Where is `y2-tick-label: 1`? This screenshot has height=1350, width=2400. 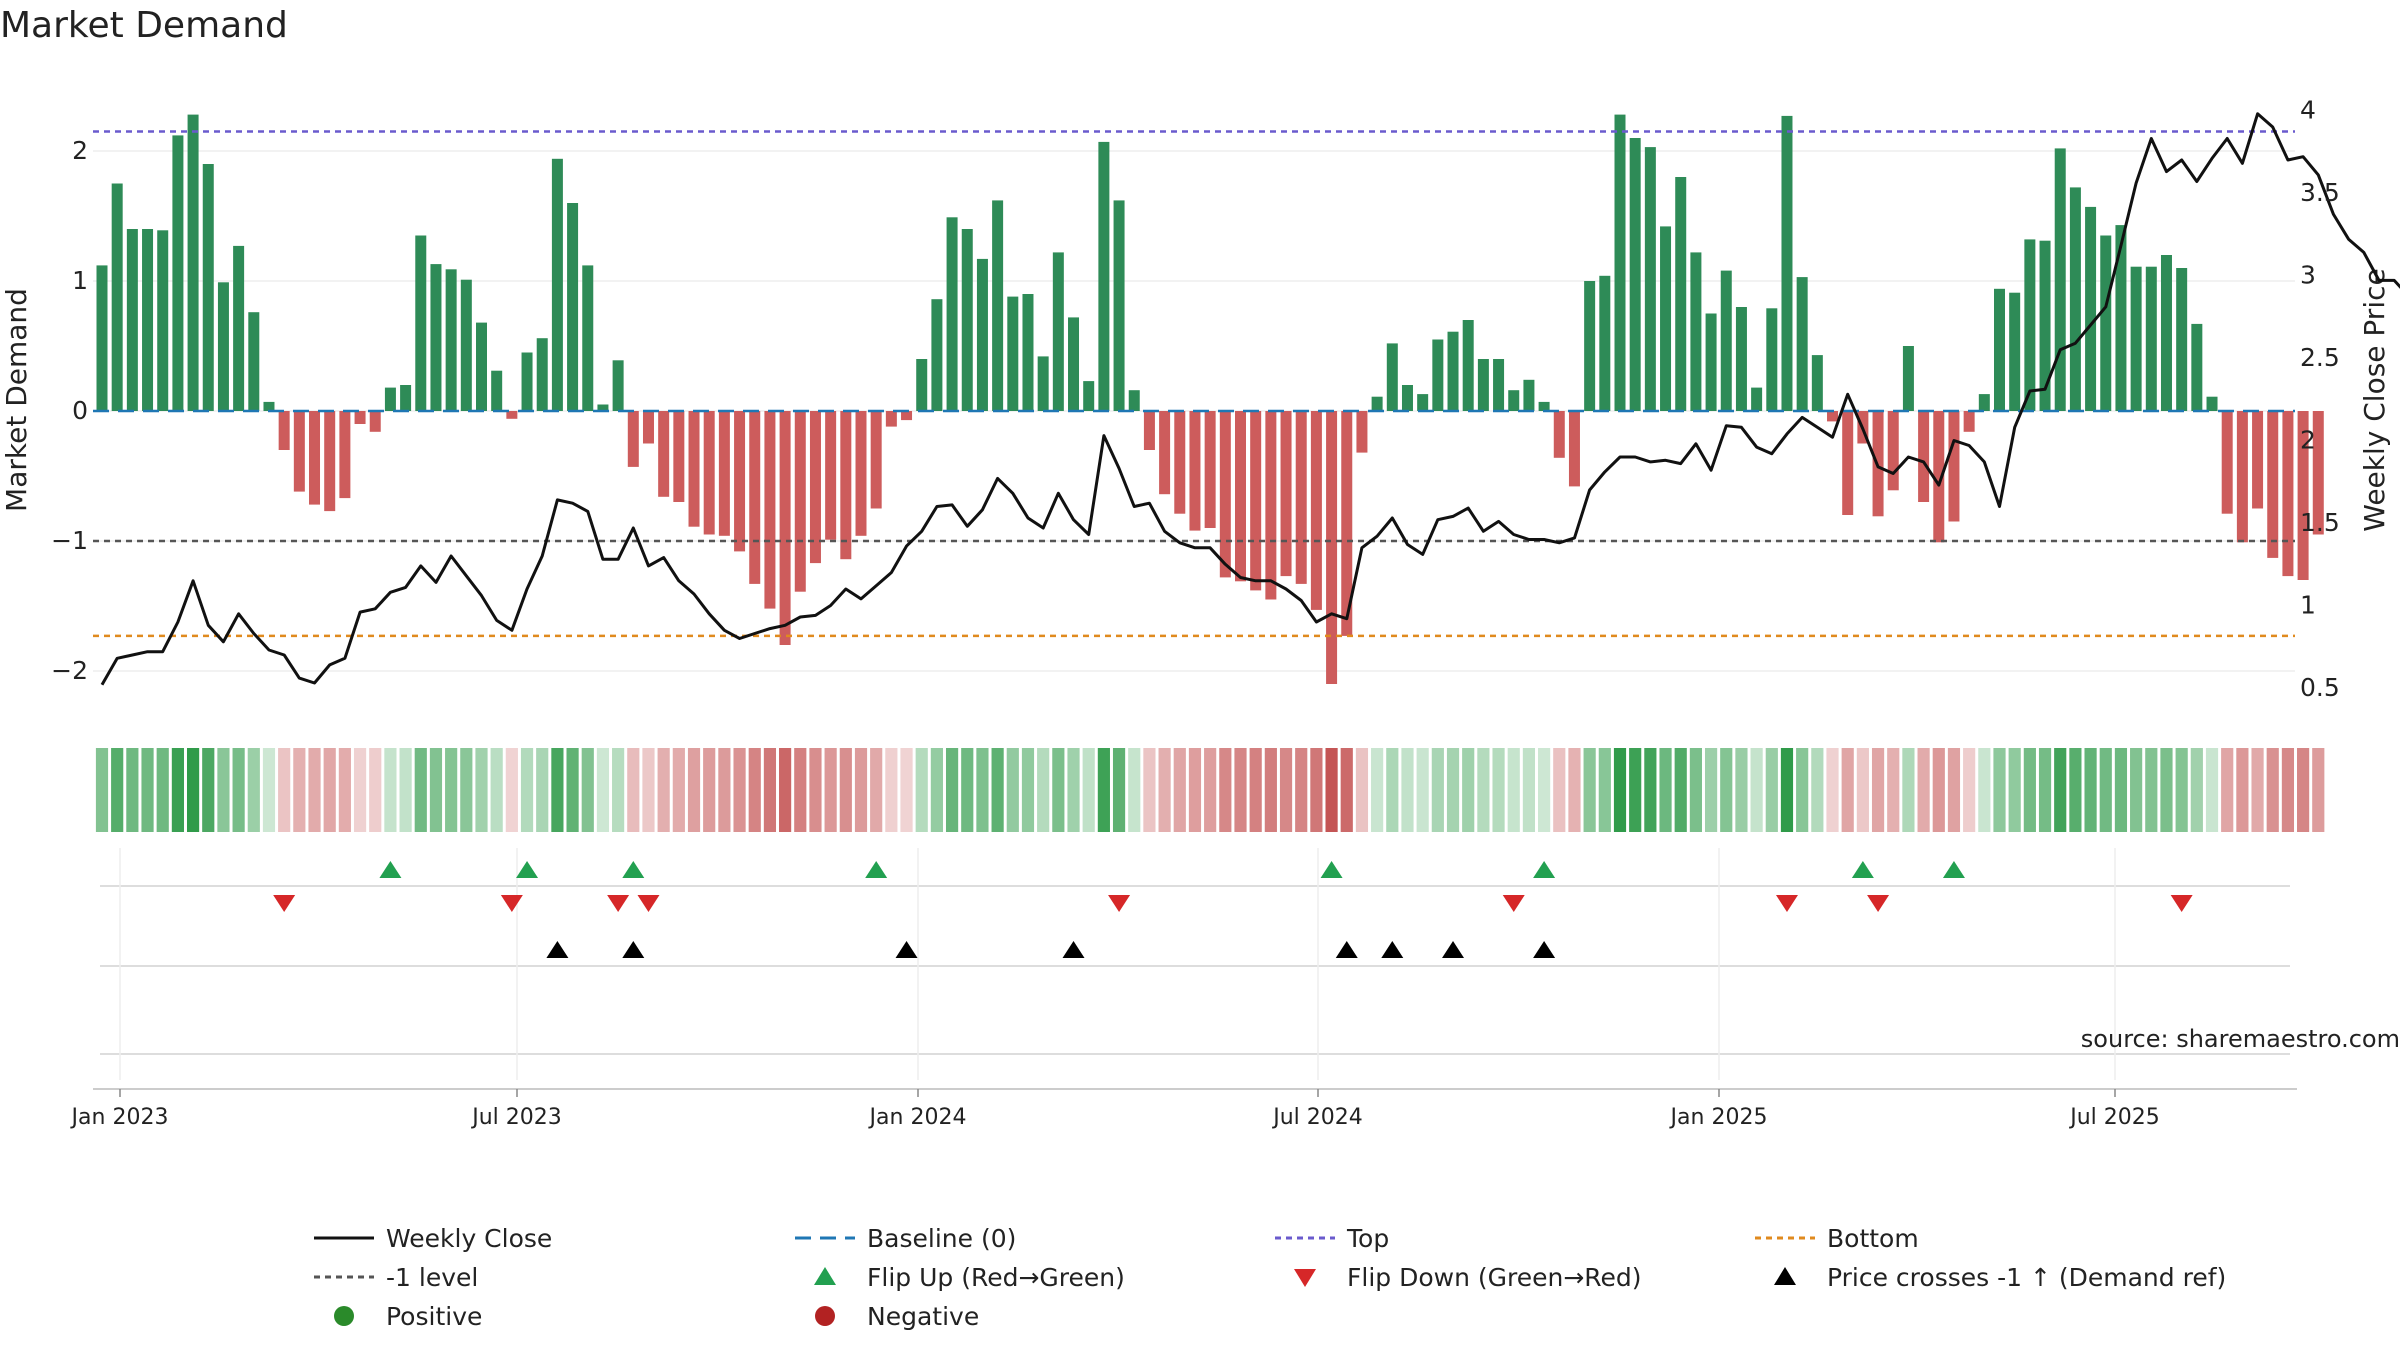
y2-tick-label: 1 is located at coordinates (2308, 605).